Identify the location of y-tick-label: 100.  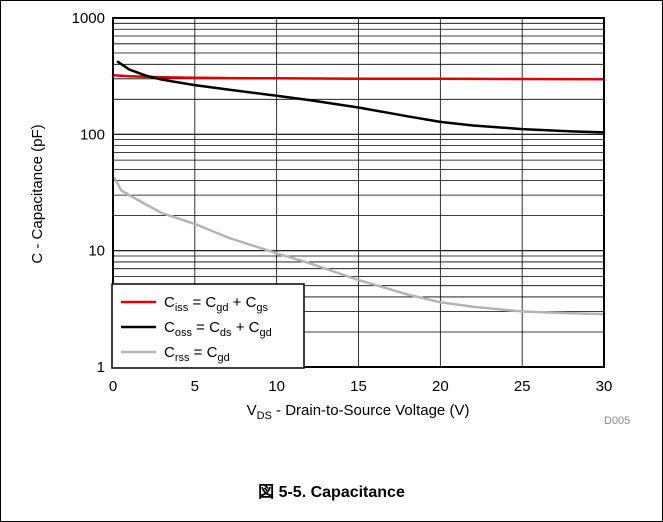
(92, 134).